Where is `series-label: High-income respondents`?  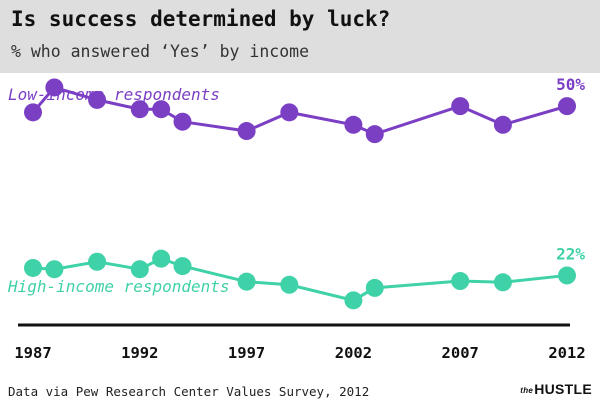 series-label: High-income respondents is located at coordinates (118, 286).